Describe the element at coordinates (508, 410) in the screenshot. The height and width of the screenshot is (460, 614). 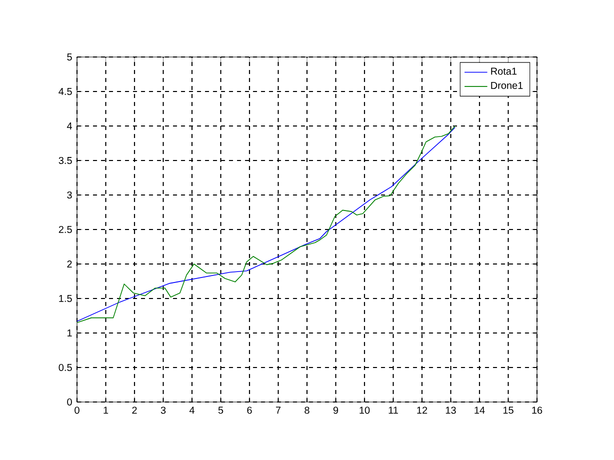
I see `x-tick-label: 15` at that location.